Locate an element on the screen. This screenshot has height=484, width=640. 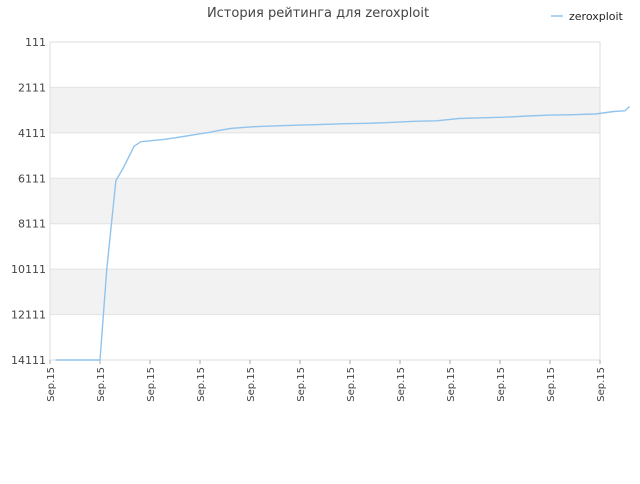
y-tick-label: 6111 is located at coordinates (32, 178).